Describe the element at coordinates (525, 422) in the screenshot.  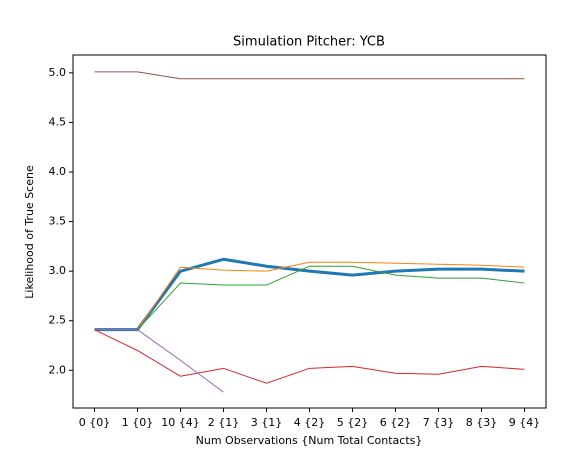
I see `x-tick-label: 9 {4}` at that location.